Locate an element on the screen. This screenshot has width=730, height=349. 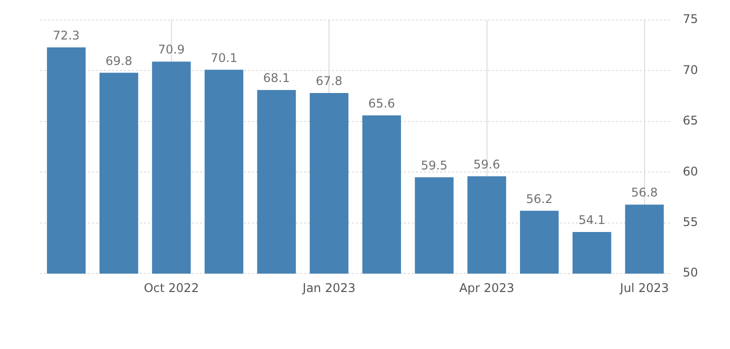
data-label: 69.8 is located at coordinates (118, 61).